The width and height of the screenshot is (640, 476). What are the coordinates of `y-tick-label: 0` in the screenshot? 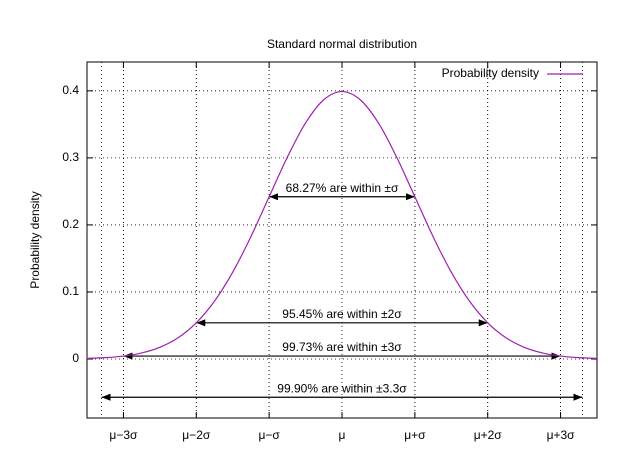 It's located at (75, 358).